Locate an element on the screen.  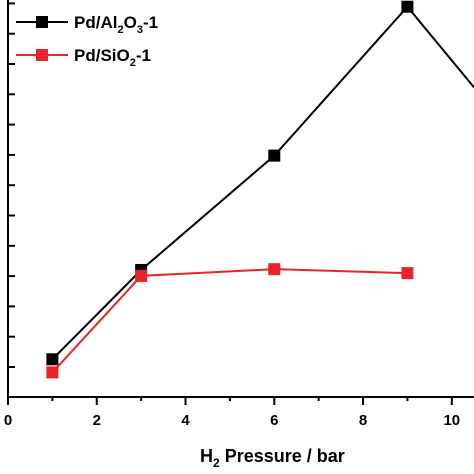
legend-entry-red-series: Pd/SiO2-1 is located at coordinates (83, 57).